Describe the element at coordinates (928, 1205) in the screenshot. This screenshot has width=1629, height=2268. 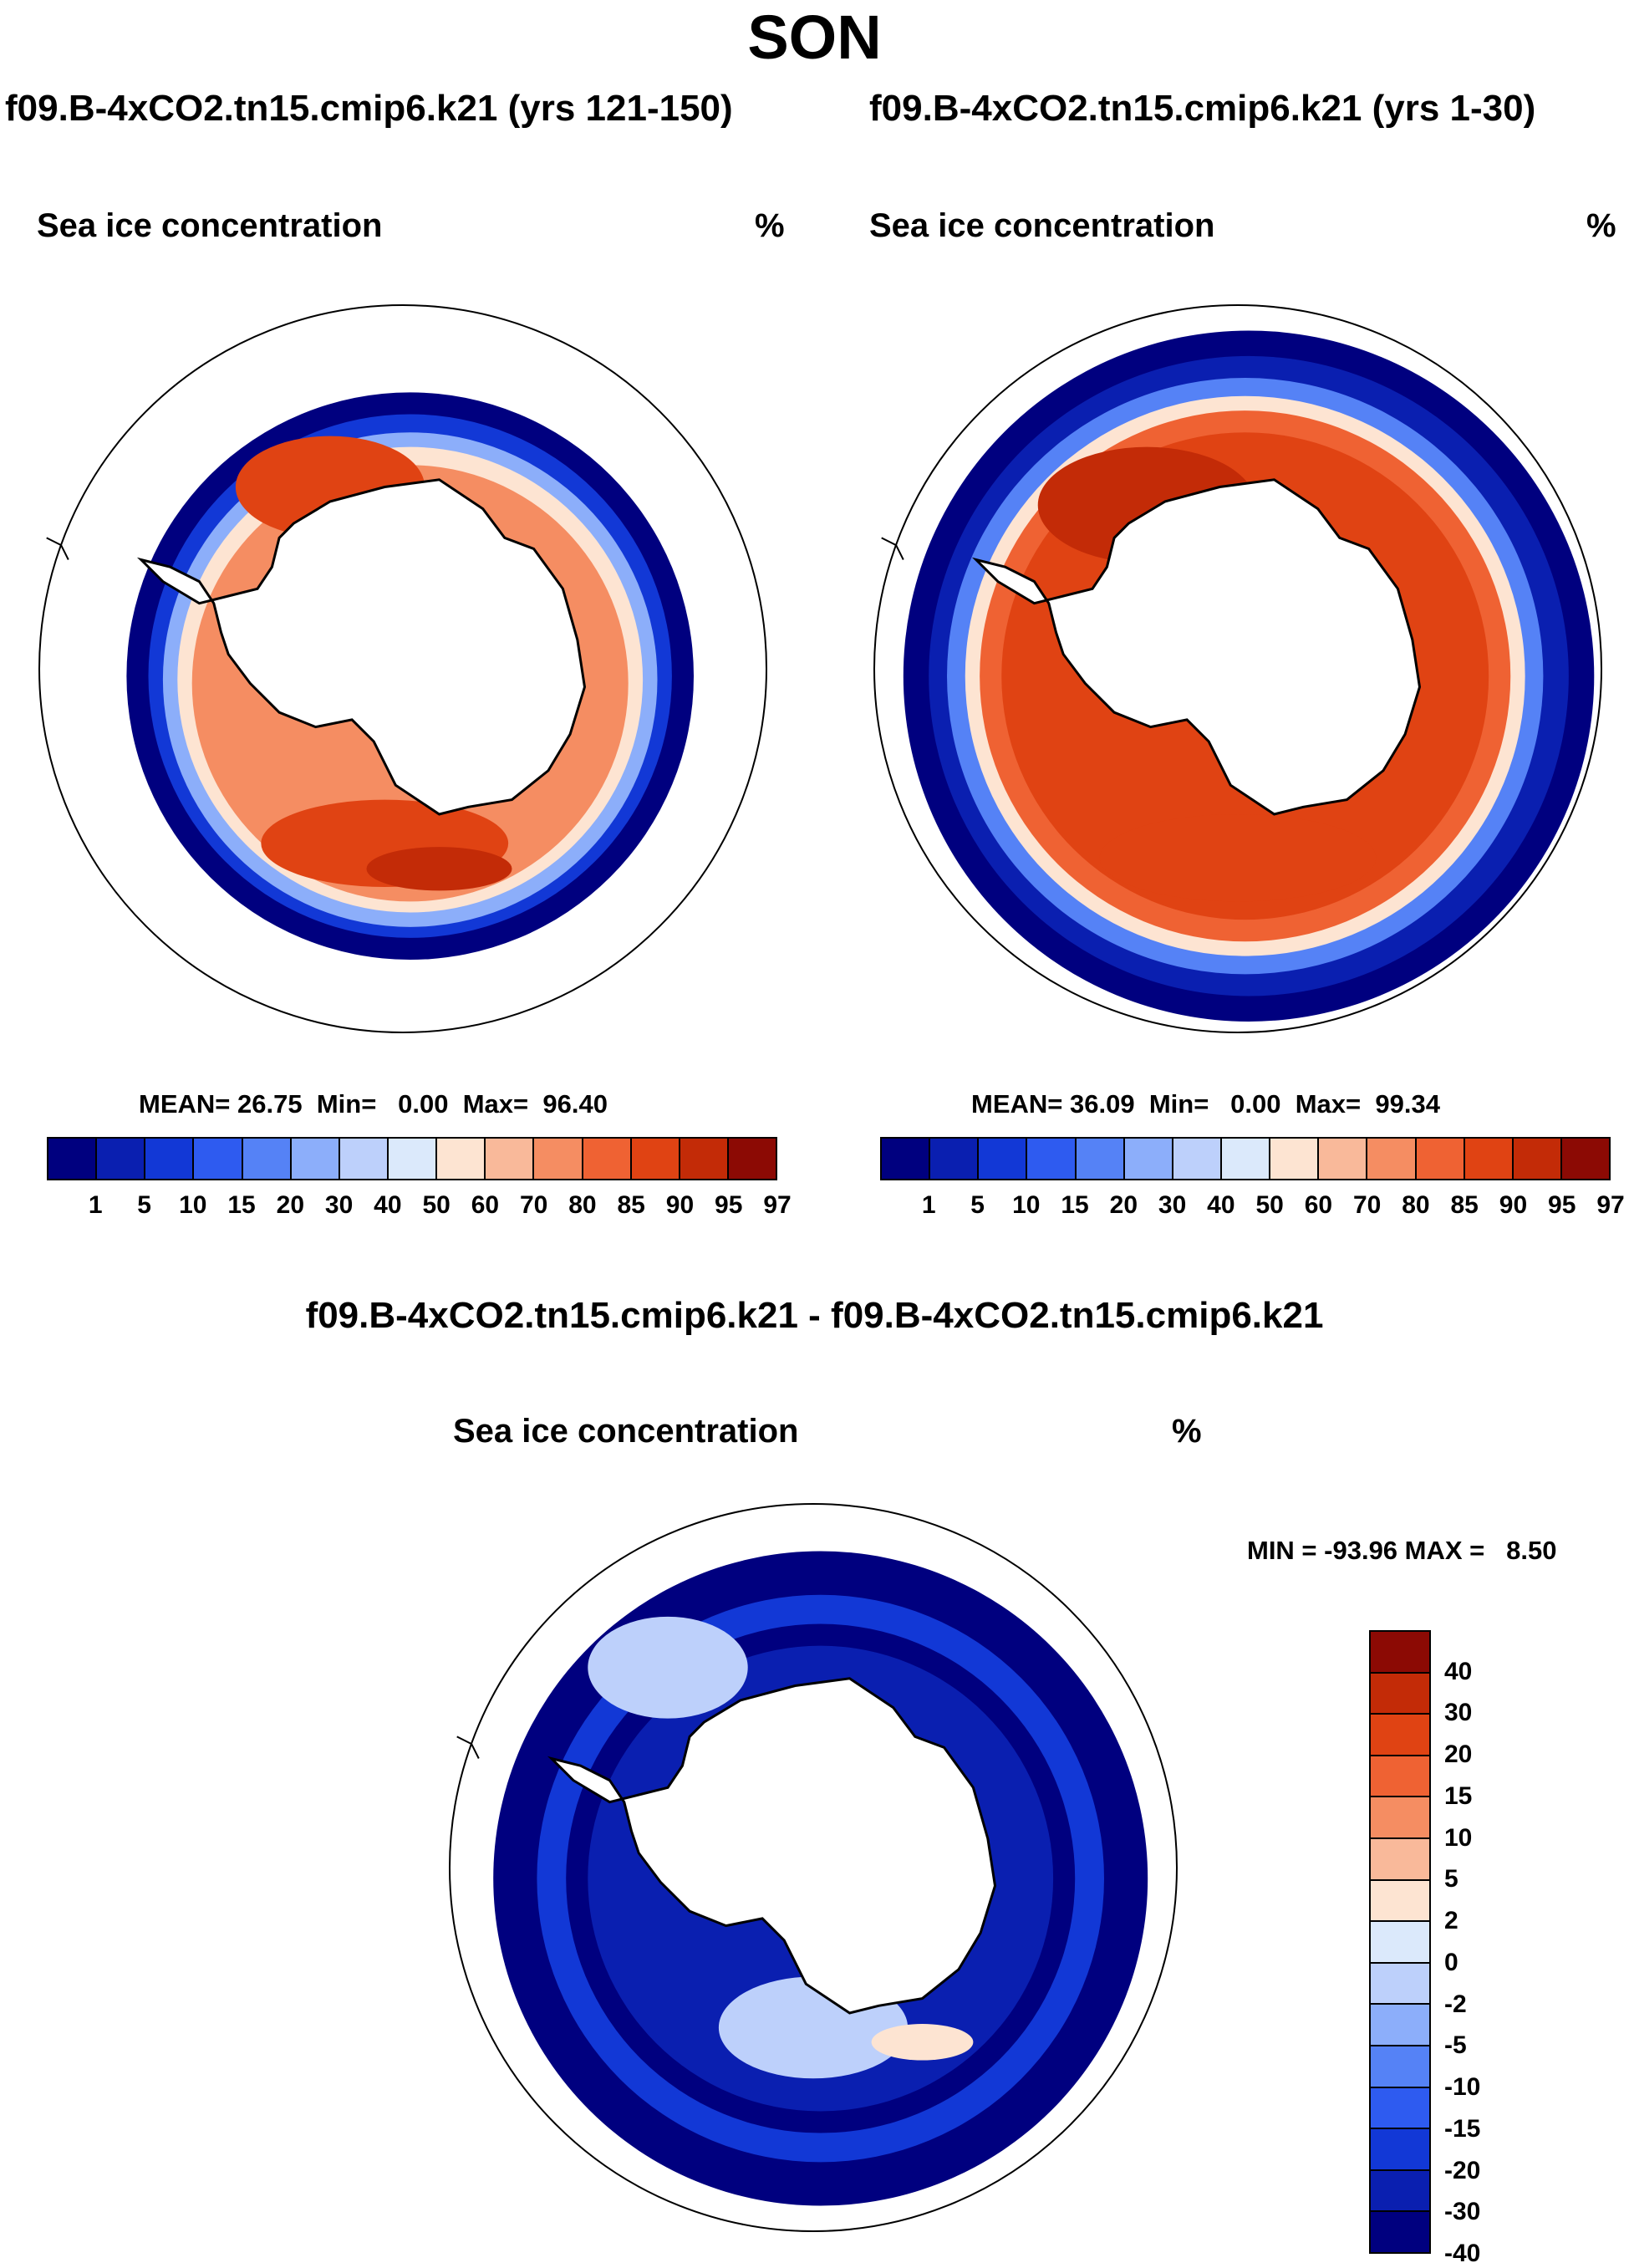
I see `colorbar-tick-label: 1` at that location.